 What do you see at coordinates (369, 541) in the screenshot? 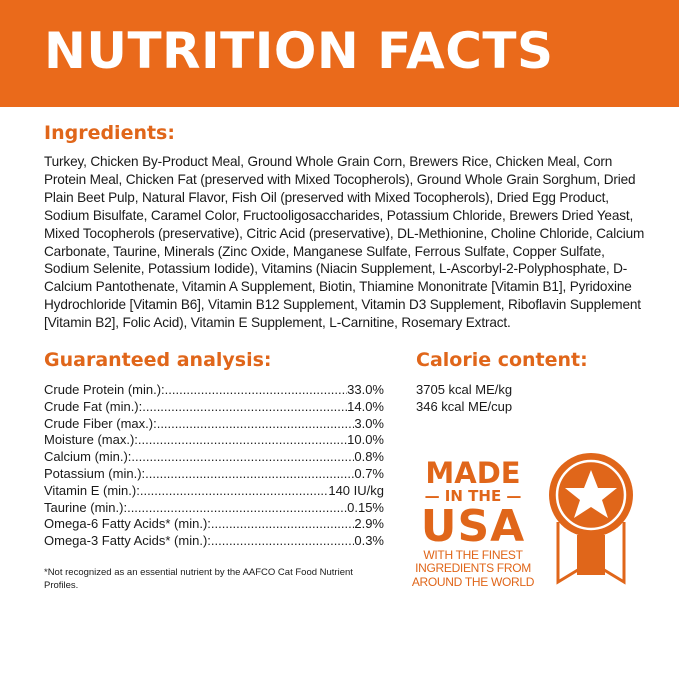
I see `nutrient-value: 0.3%` at bounding box center [369, 541].